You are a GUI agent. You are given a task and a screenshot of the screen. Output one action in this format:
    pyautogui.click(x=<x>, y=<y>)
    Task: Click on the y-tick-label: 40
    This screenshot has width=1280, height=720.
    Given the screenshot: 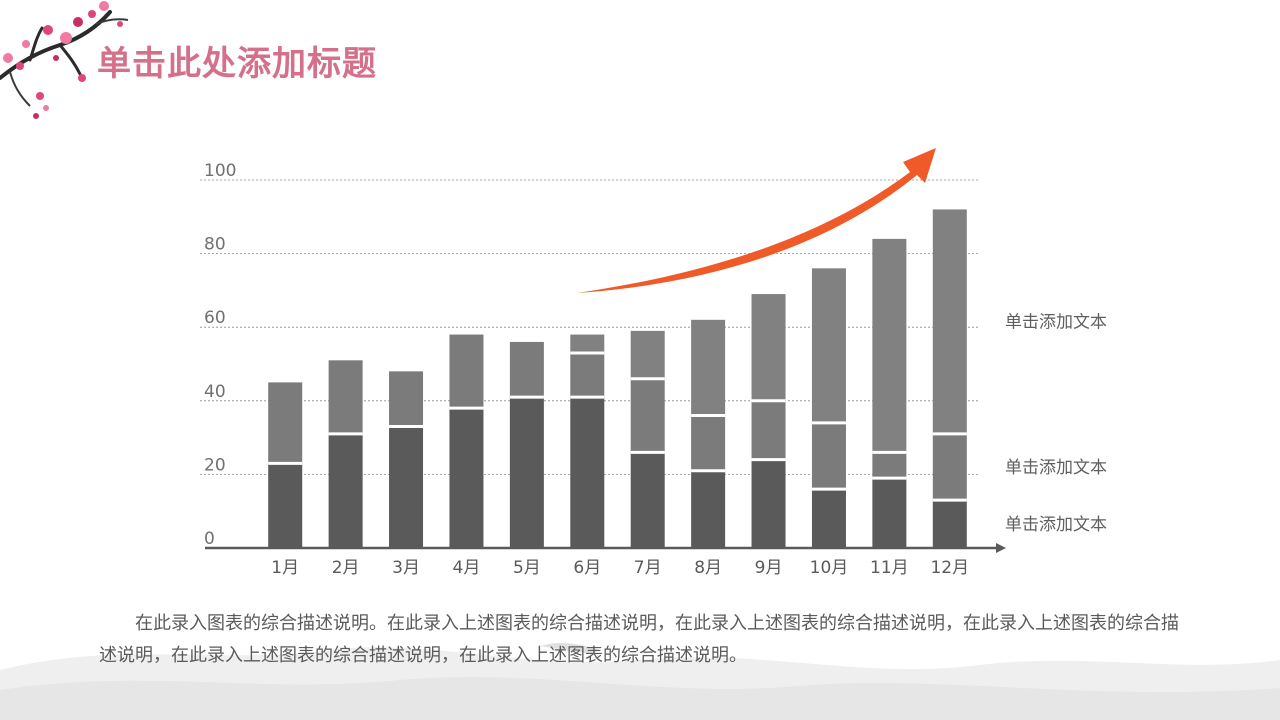 What is the action you would take?
    pyautogui.click(x=215, y=392)
    